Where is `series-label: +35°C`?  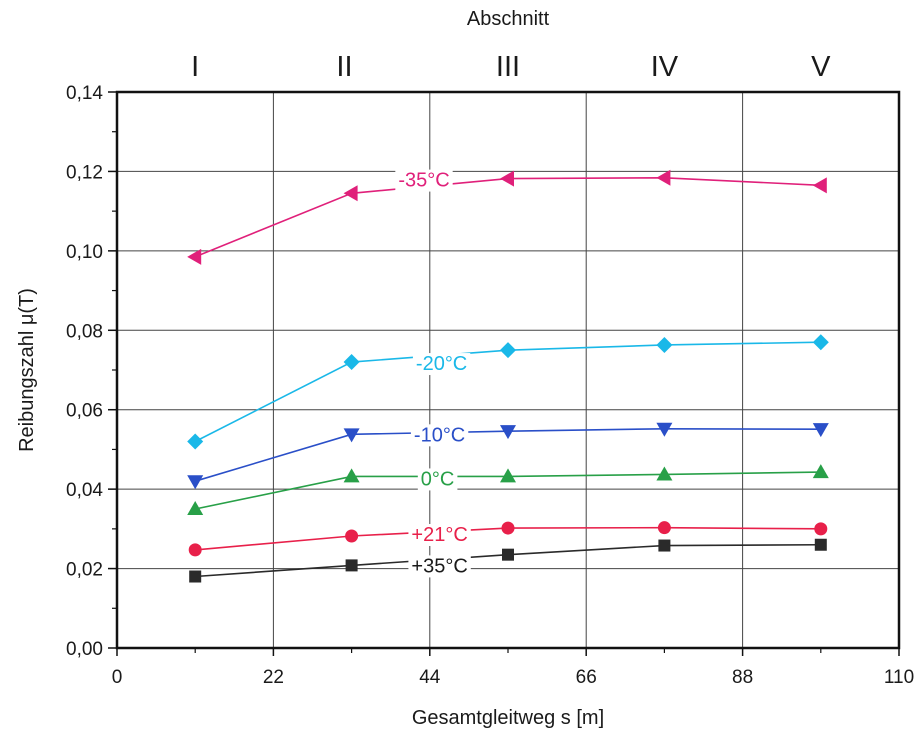 series-label: +35°C is located at coordinates (439, 566).